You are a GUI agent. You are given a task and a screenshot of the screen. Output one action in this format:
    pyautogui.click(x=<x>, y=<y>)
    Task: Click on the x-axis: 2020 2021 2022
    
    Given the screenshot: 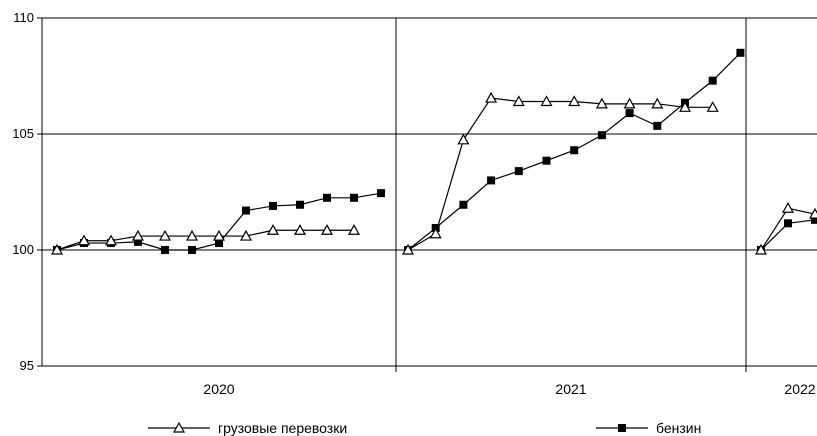 What is the action you would take?
    pyautogui.click(x=509, y=389)
    